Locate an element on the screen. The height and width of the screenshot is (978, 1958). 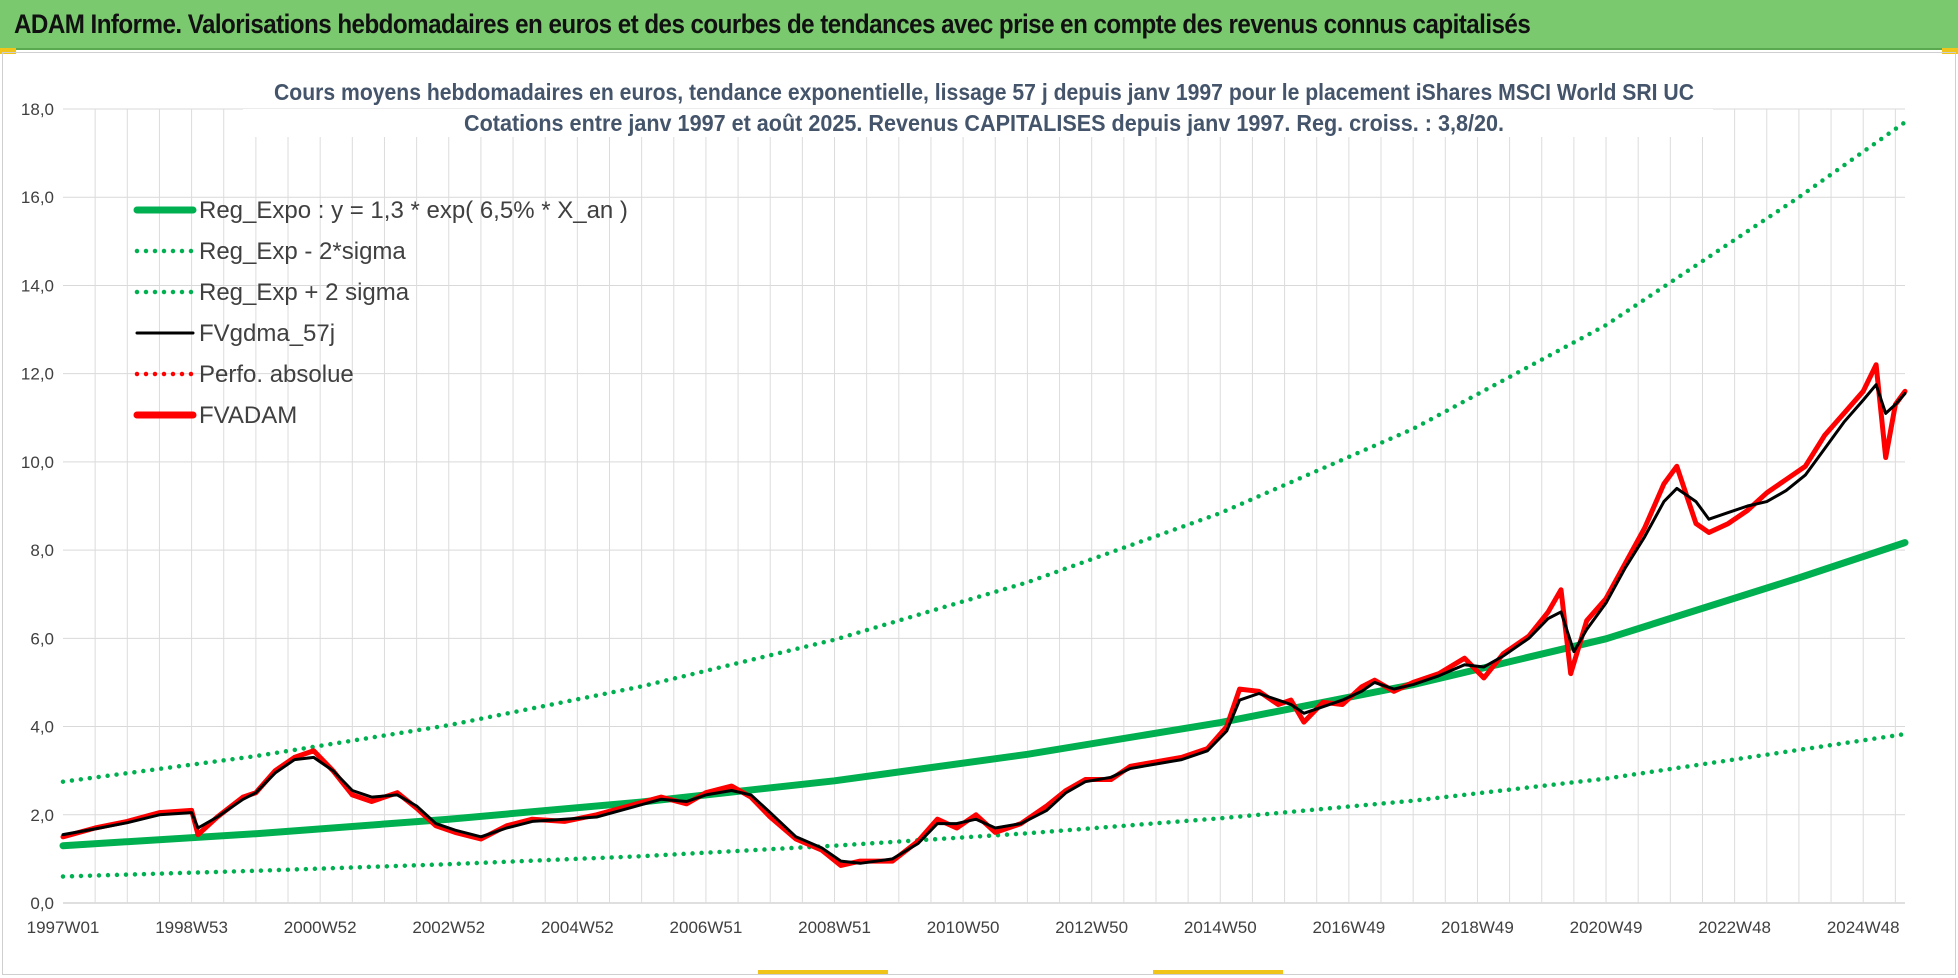
legend-entry: Reg_Exp + 2 sigma is located at coordinates (304, 292).